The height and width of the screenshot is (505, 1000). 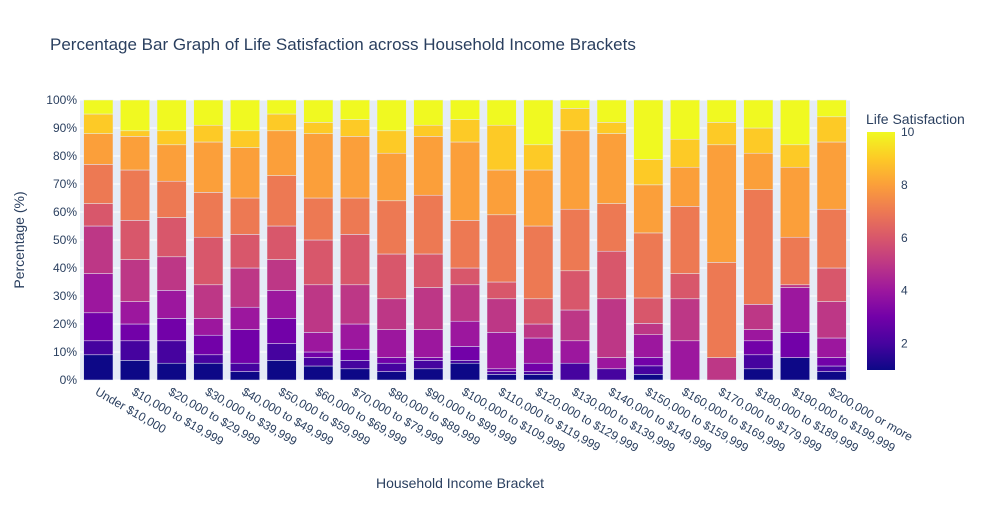 I want to click on y-tick-label: 10%, so click(x=65, y=352).